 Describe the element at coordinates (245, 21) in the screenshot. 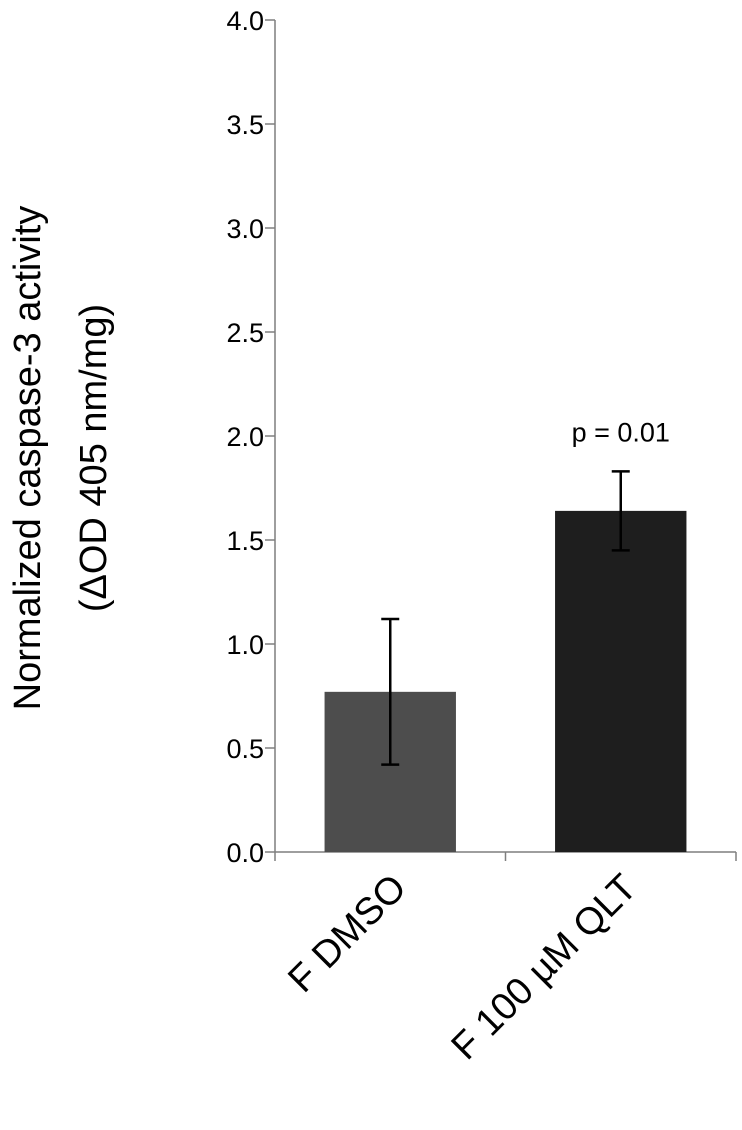

I see `y-tick-label: 4.0` at that location.